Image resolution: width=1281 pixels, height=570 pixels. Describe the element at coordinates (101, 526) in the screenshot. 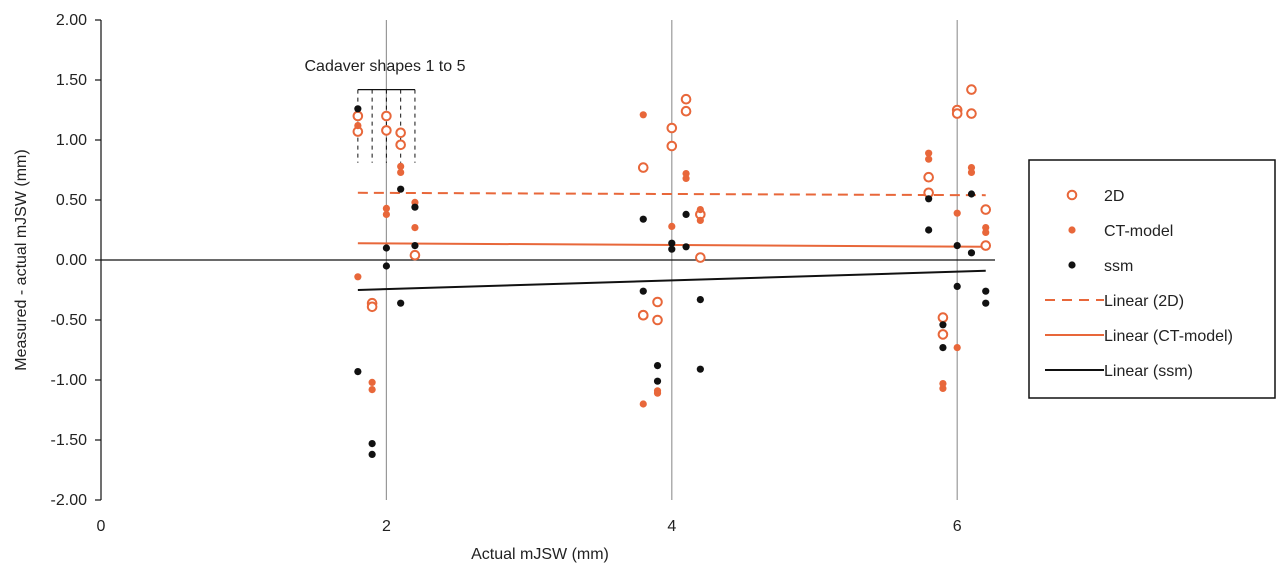

I see `x-tick-label: 0` at that location.